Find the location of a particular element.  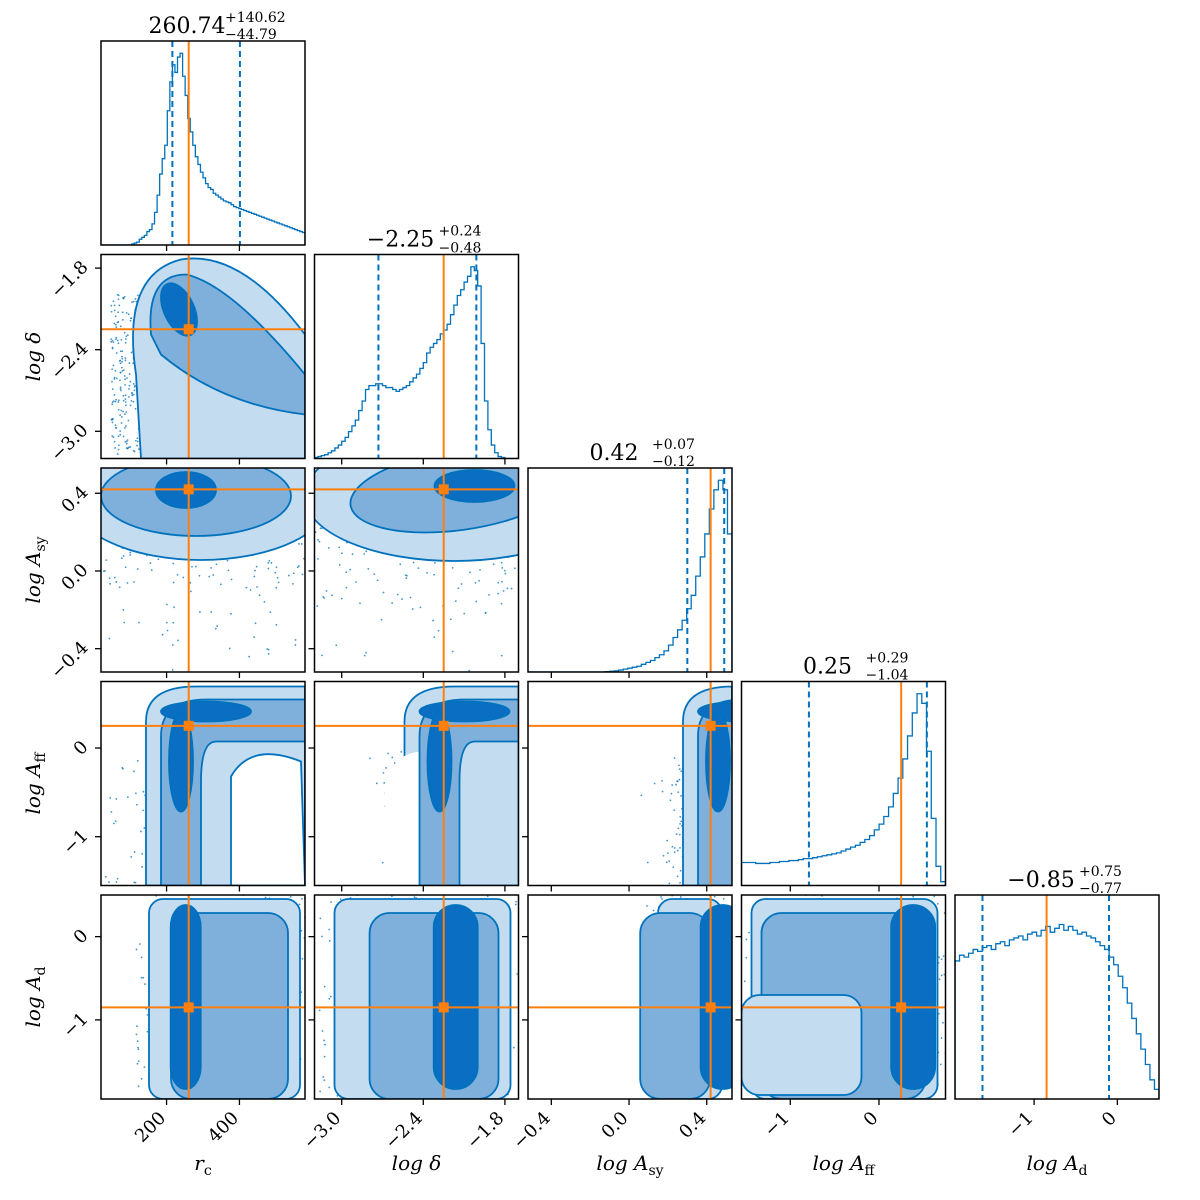

contour-hole is located at coordinates (267, 819).